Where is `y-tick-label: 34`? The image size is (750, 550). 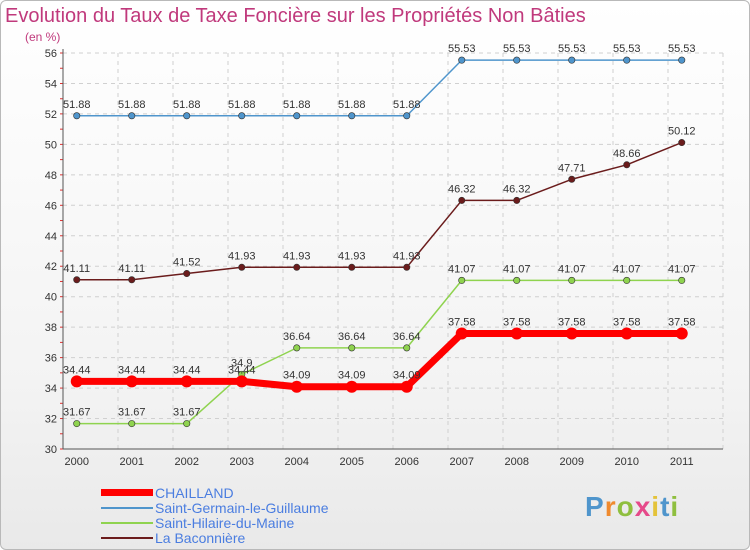 y-tick-label: 34 is located at coordinates (51, 389).